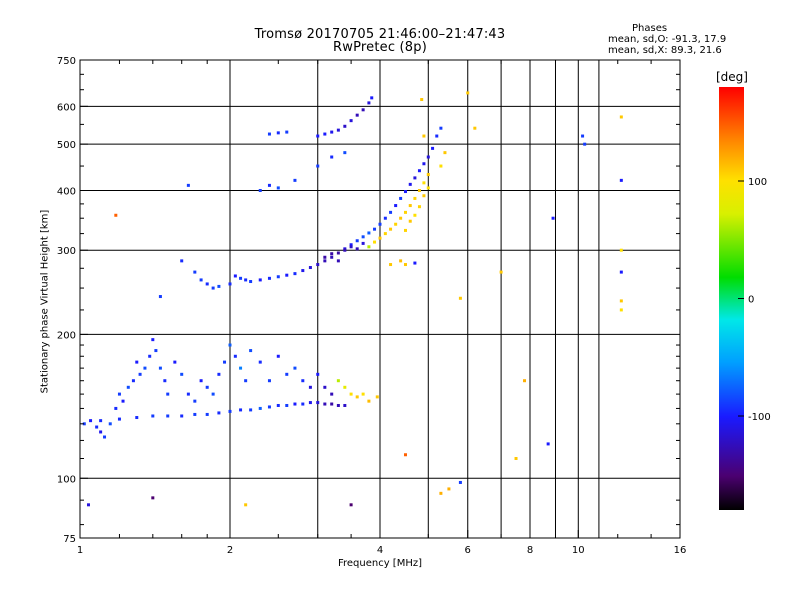  What do you see at coordinates (66, 191) in the screenshot?
I see `y-tick-label: 400` at bounding box center [66, 191].